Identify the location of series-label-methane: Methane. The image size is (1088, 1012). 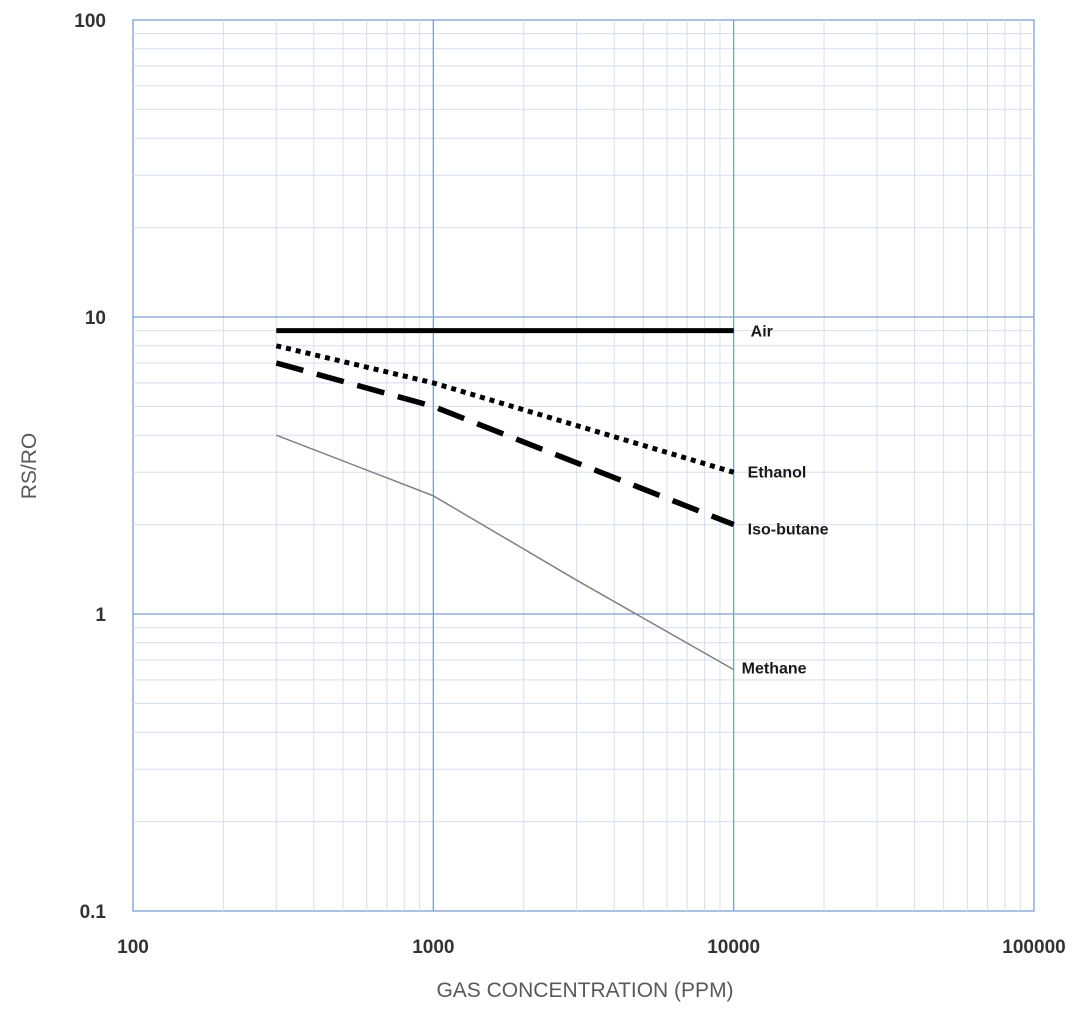
(774, 669).